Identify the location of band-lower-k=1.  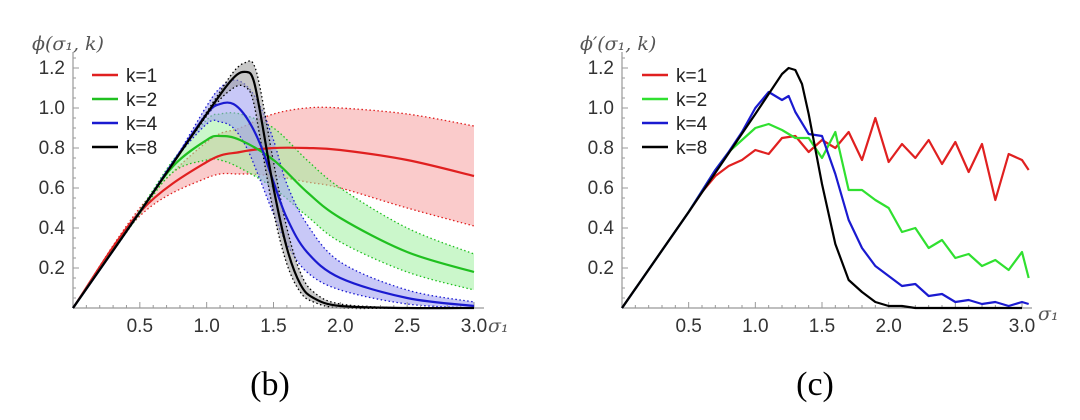
(273, 240).